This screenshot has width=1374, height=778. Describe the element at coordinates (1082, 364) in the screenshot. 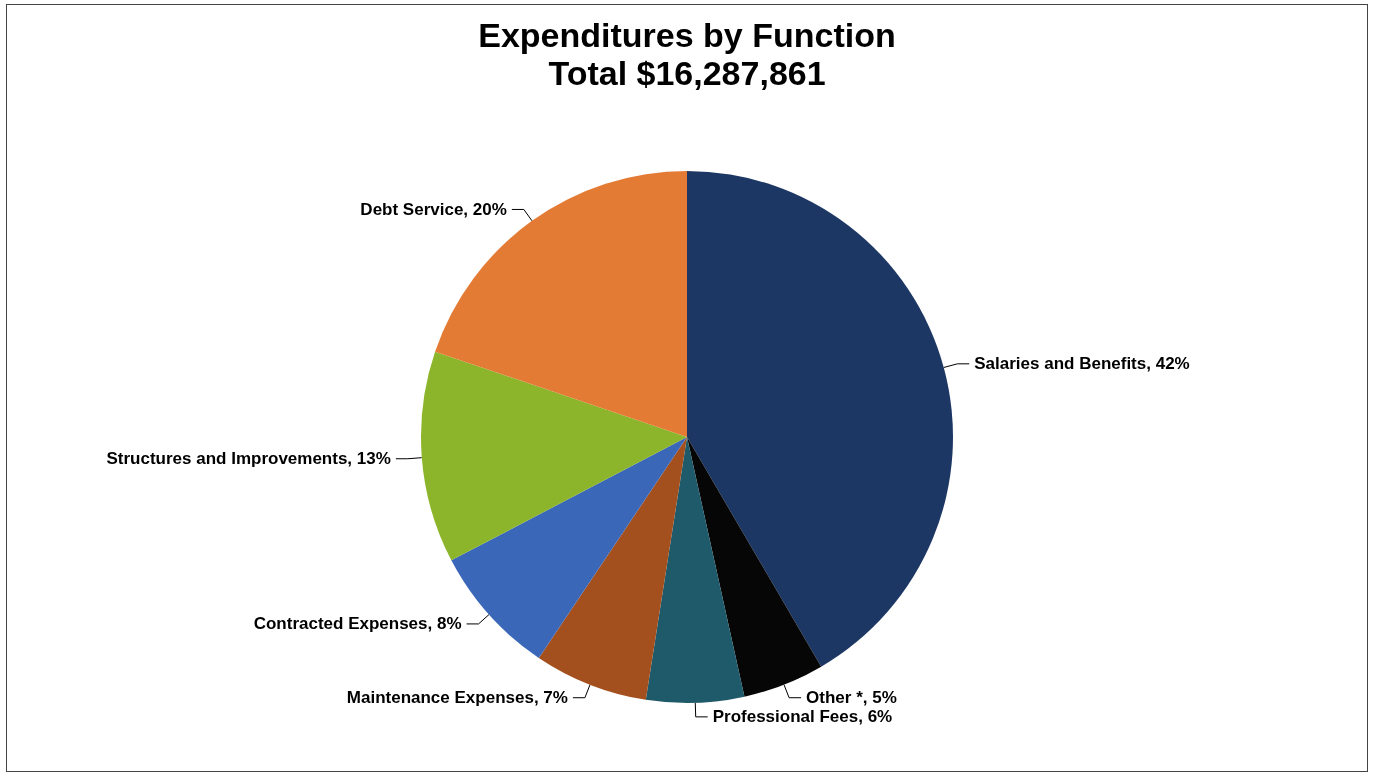

I see `slice-label: Salaries and Benefits, 42%` at that location.